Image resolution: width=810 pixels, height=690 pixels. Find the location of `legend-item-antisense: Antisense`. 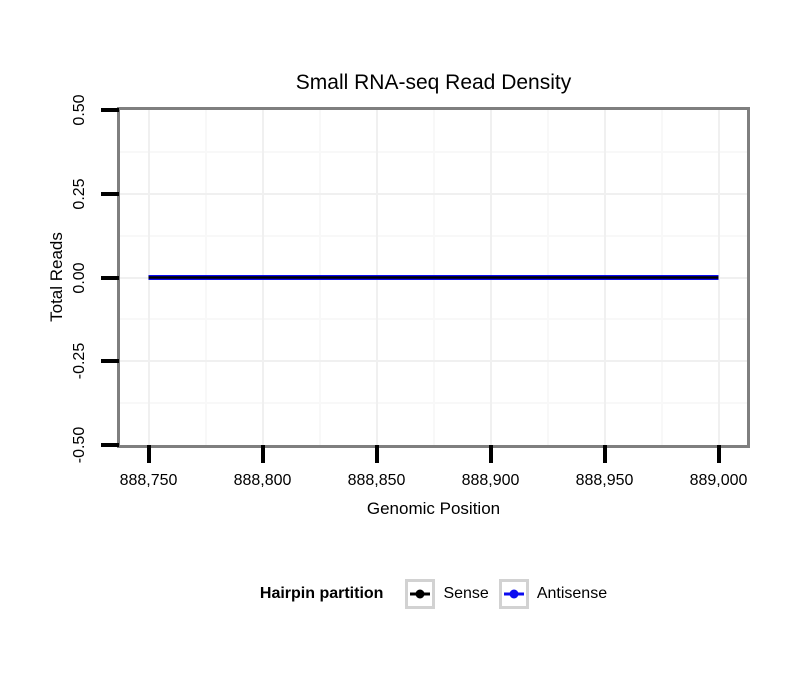

legend-item-antisense: Antisense is located at coordinates (553, 594).